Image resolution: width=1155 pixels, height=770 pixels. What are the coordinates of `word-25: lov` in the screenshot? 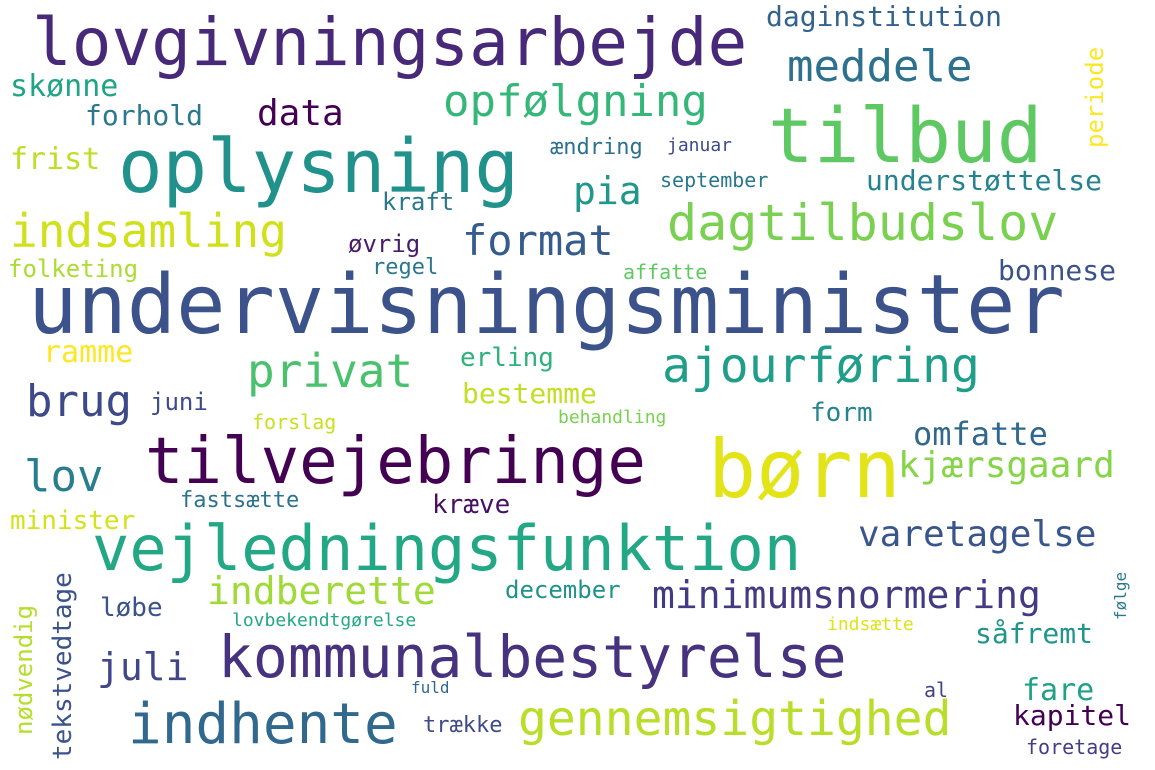 It's located at (64, 476).